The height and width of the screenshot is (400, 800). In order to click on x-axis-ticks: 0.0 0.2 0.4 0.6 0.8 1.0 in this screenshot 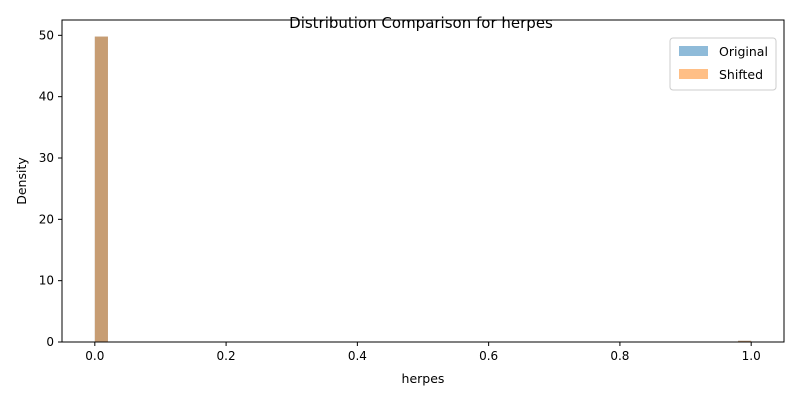, I will do `click(423, 352)`.